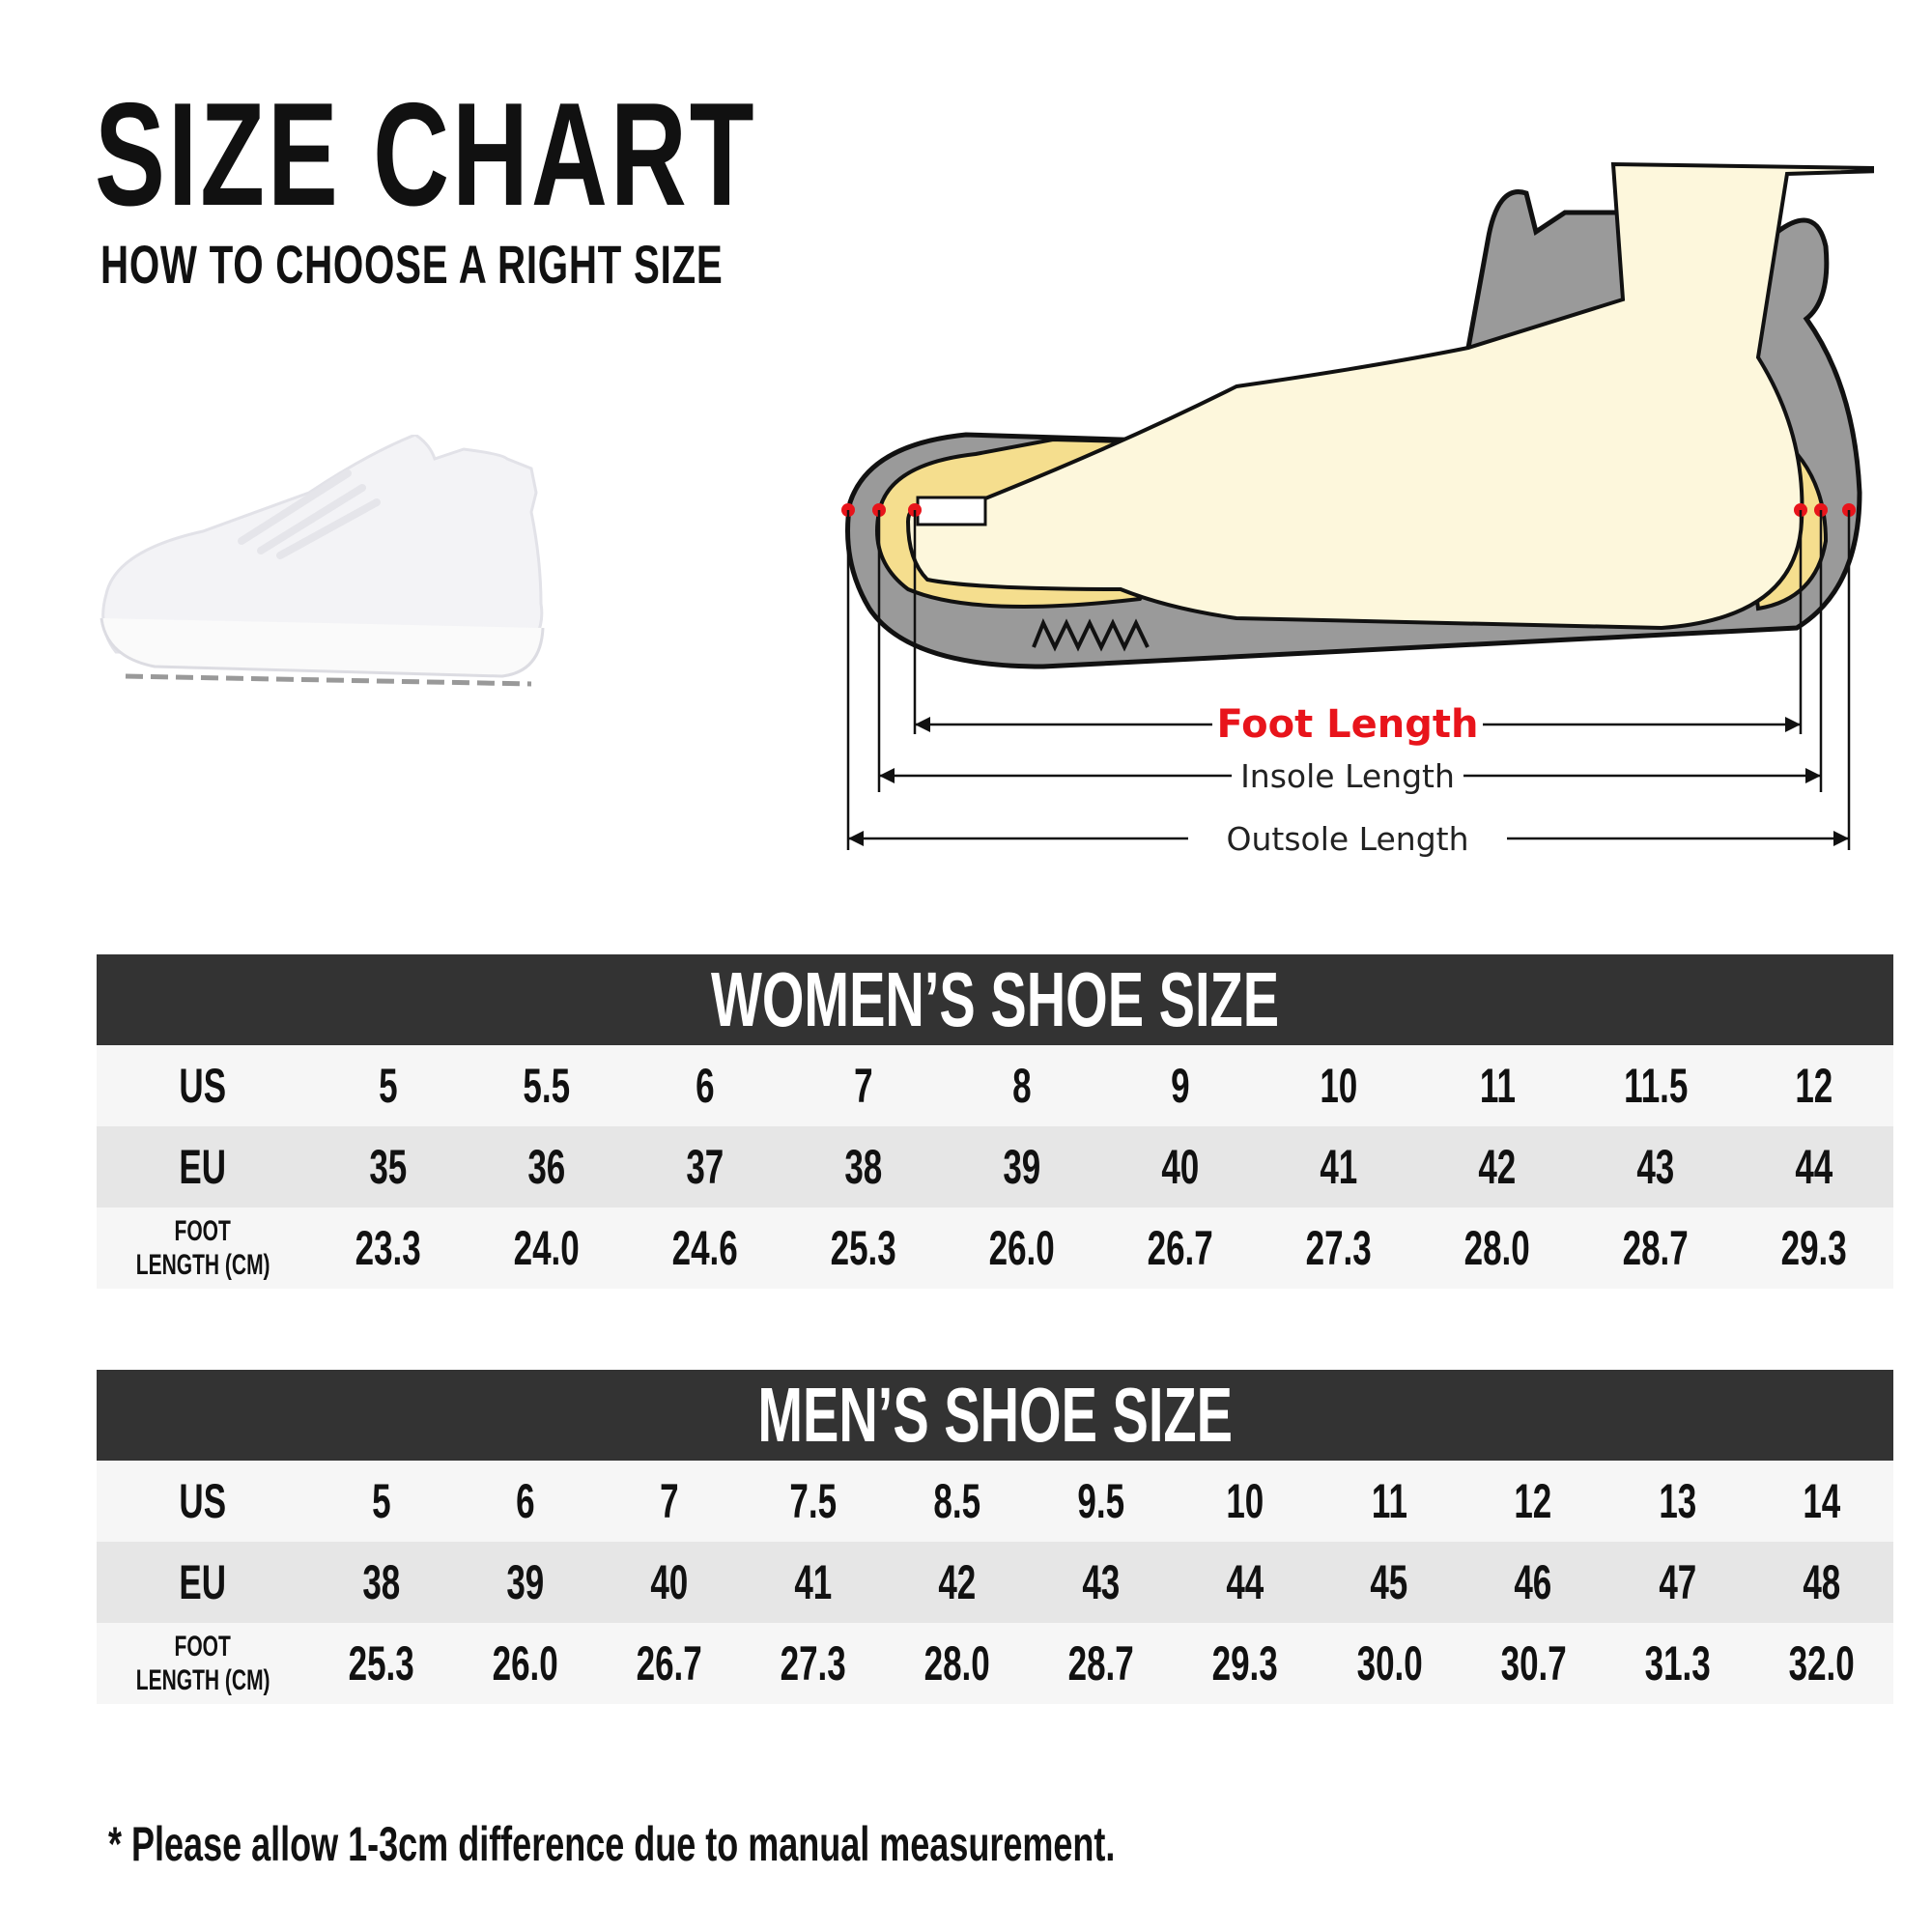 The image size is (1932, 1932). What do you see at coordinates (1656, 1086) in the screenshot?
I see `size-cell: 11.5` at bounding box center [1656, 1086].